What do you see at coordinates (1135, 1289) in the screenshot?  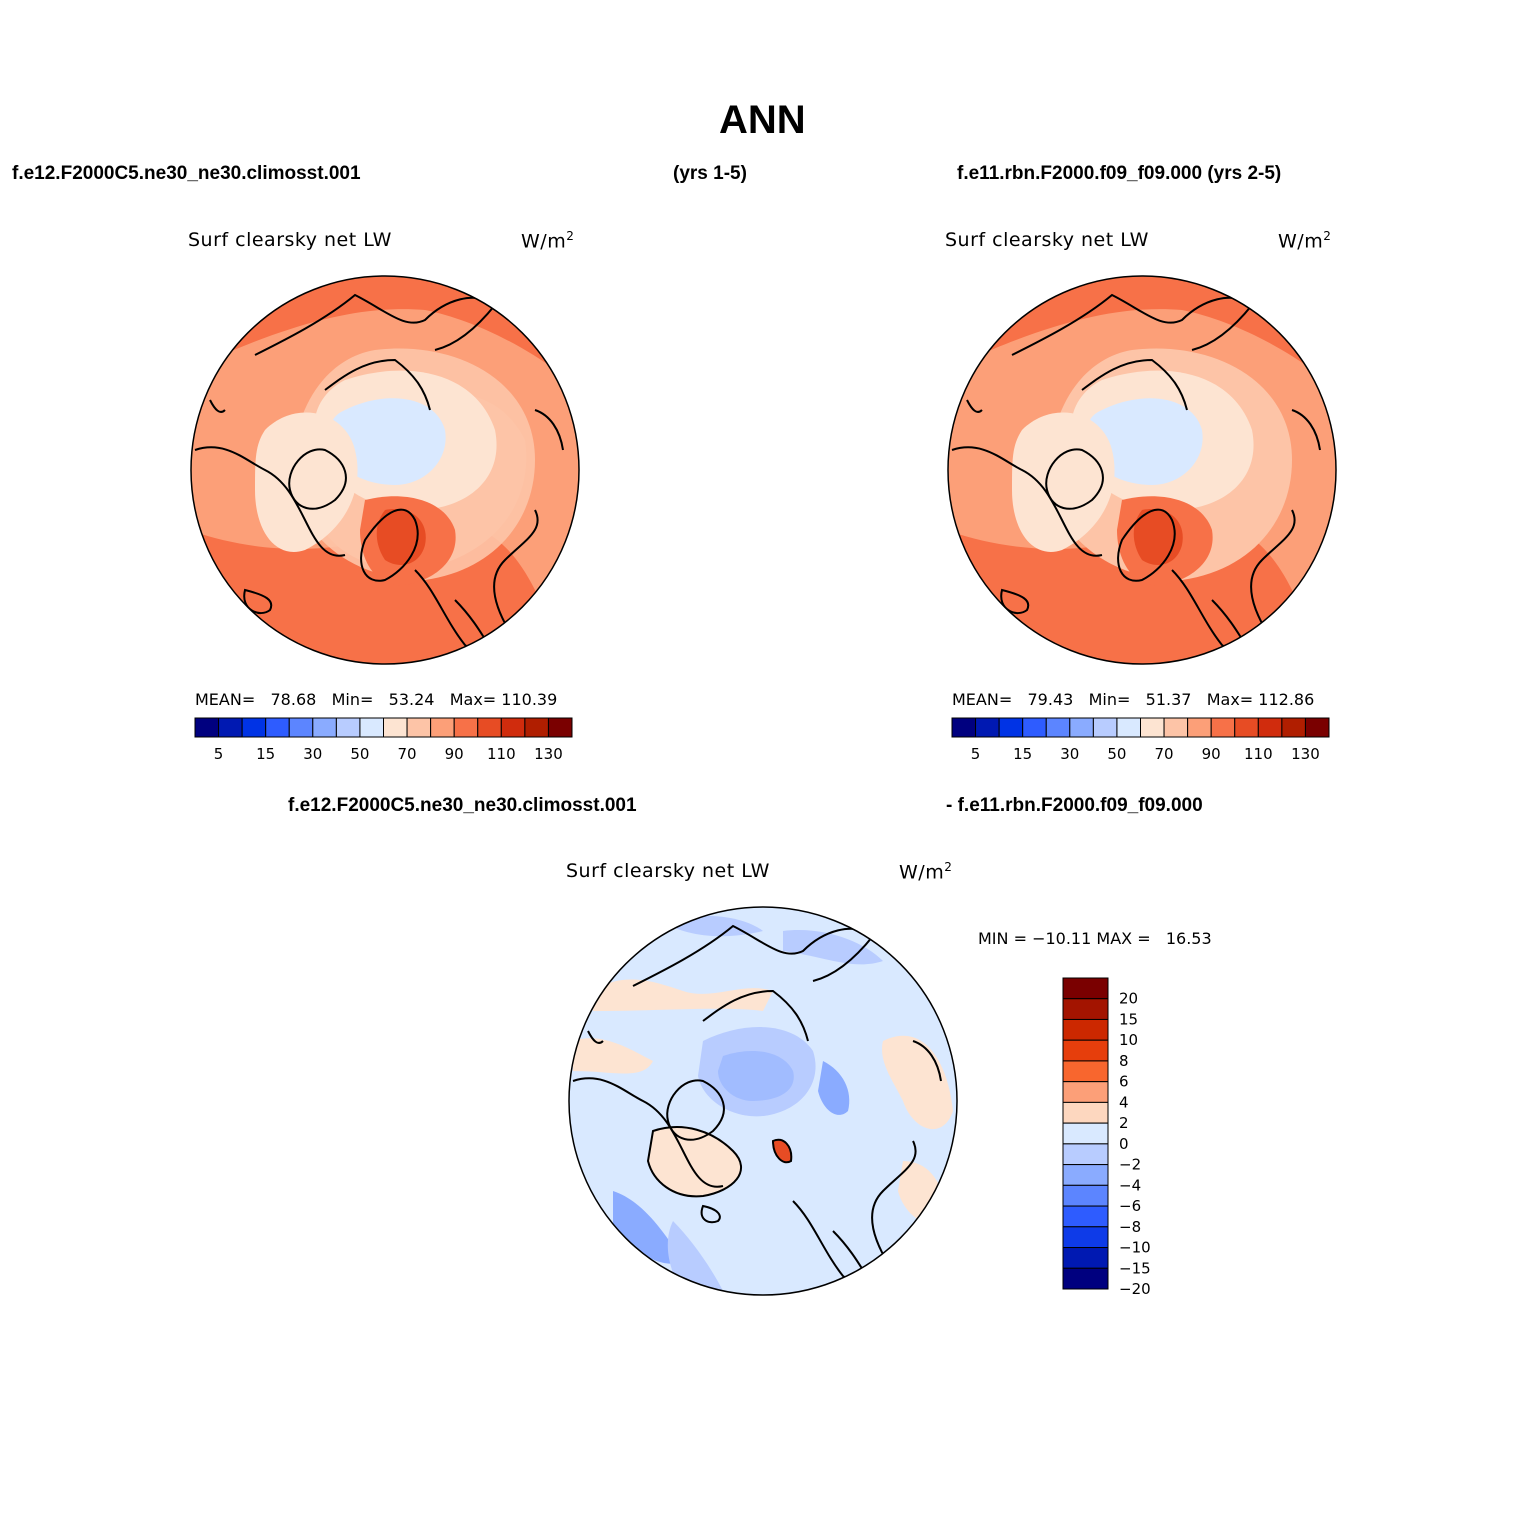 I see `colorbar-tick-label: −20` at bounding box center [1135, 1289].